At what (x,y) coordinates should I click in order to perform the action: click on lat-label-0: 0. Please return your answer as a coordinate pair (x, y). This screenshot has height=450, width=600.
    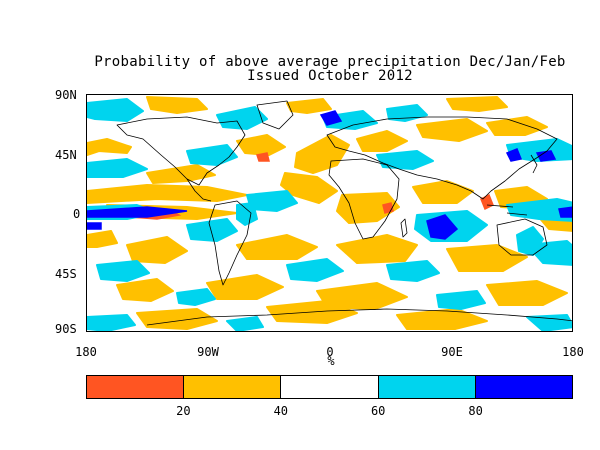
    Looking at the image, I should click on (77, 214).